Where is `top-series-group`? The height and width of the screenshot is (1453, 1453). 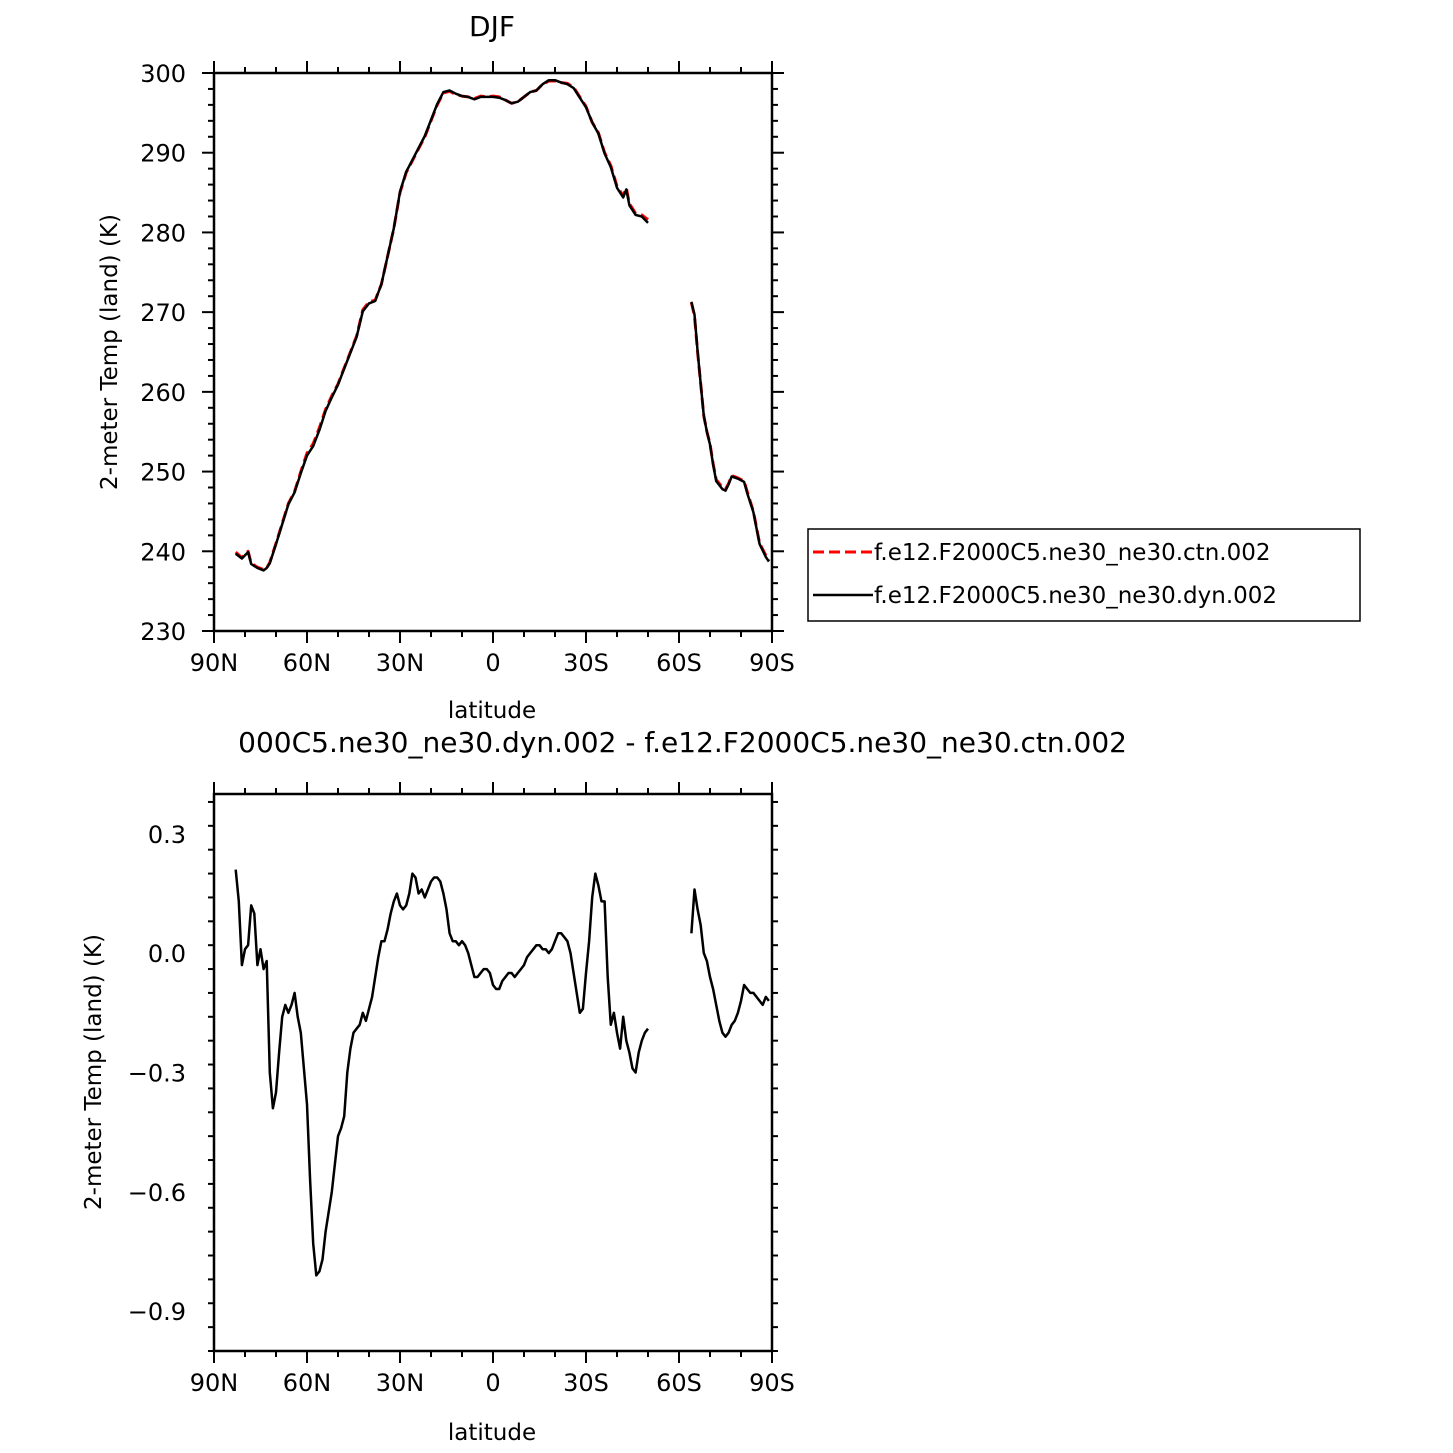
top-series-group is located at coordinates (502, 325).